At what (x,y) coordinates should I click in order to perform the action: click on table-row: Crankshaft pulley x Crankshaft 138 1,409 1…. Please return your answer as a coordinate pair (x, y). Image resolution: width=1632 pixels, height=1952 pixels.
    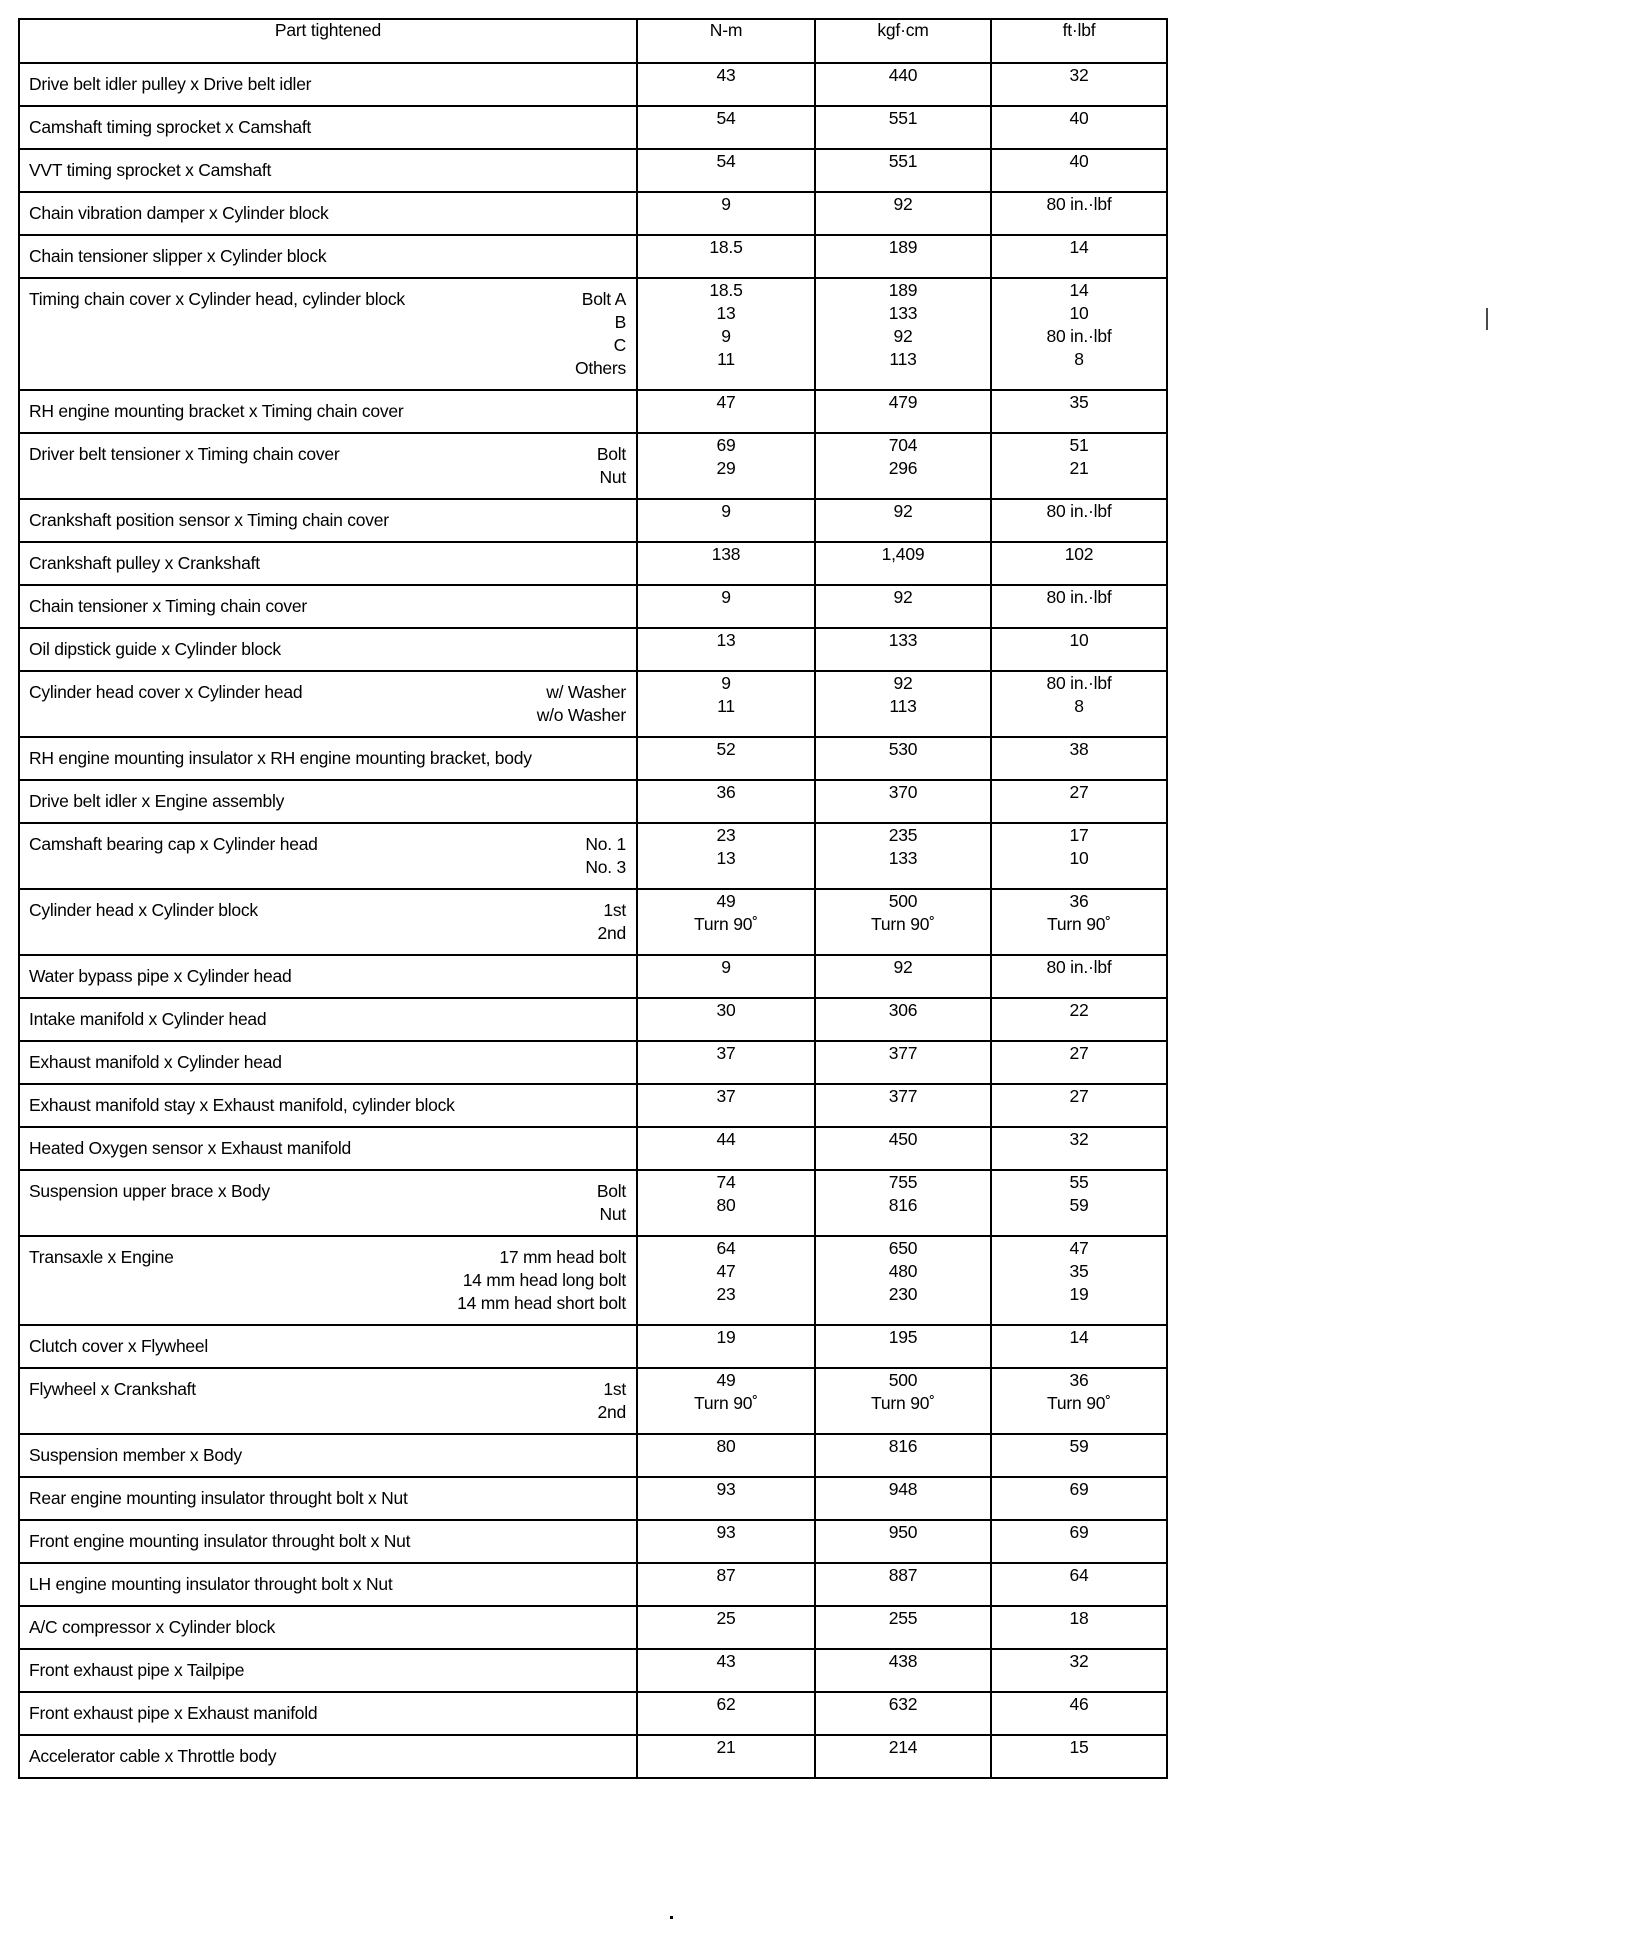
    Looking at the image, I should click on (593, 563).